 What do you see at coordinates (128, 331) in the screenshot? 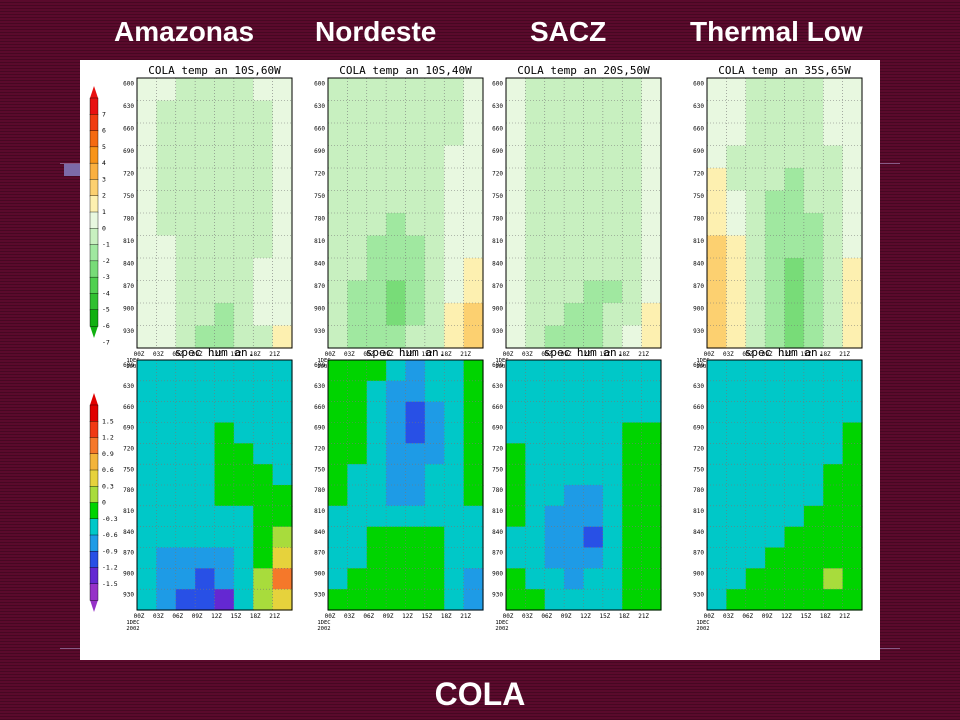
I see `y-tick-label: 930` at bounding box center [128, 331].